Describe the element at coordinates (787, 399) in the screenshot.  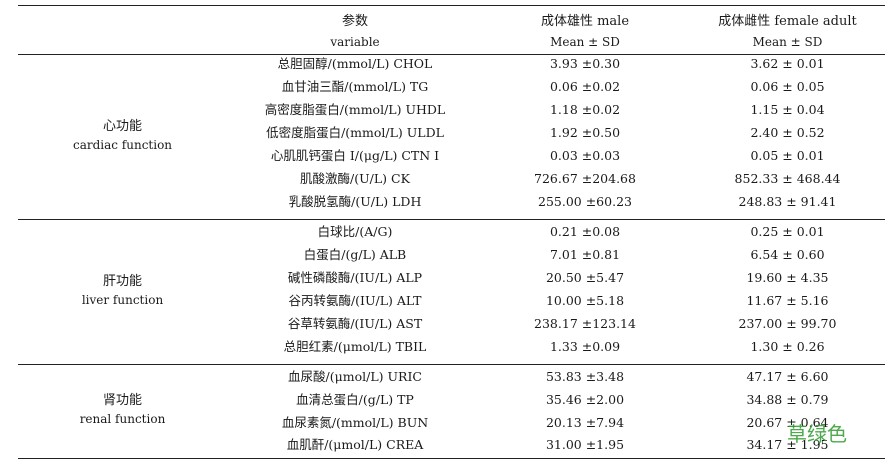
I see `row-female-value: 34.88 ± 0.79` at that location.